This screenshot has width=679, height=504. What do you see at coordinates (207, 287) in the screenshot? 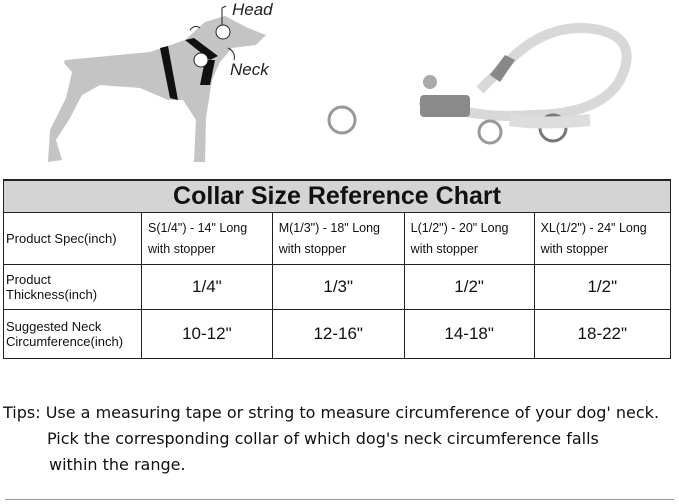
I see `table-cell: 1/4"` at bounding box center [207, 287].